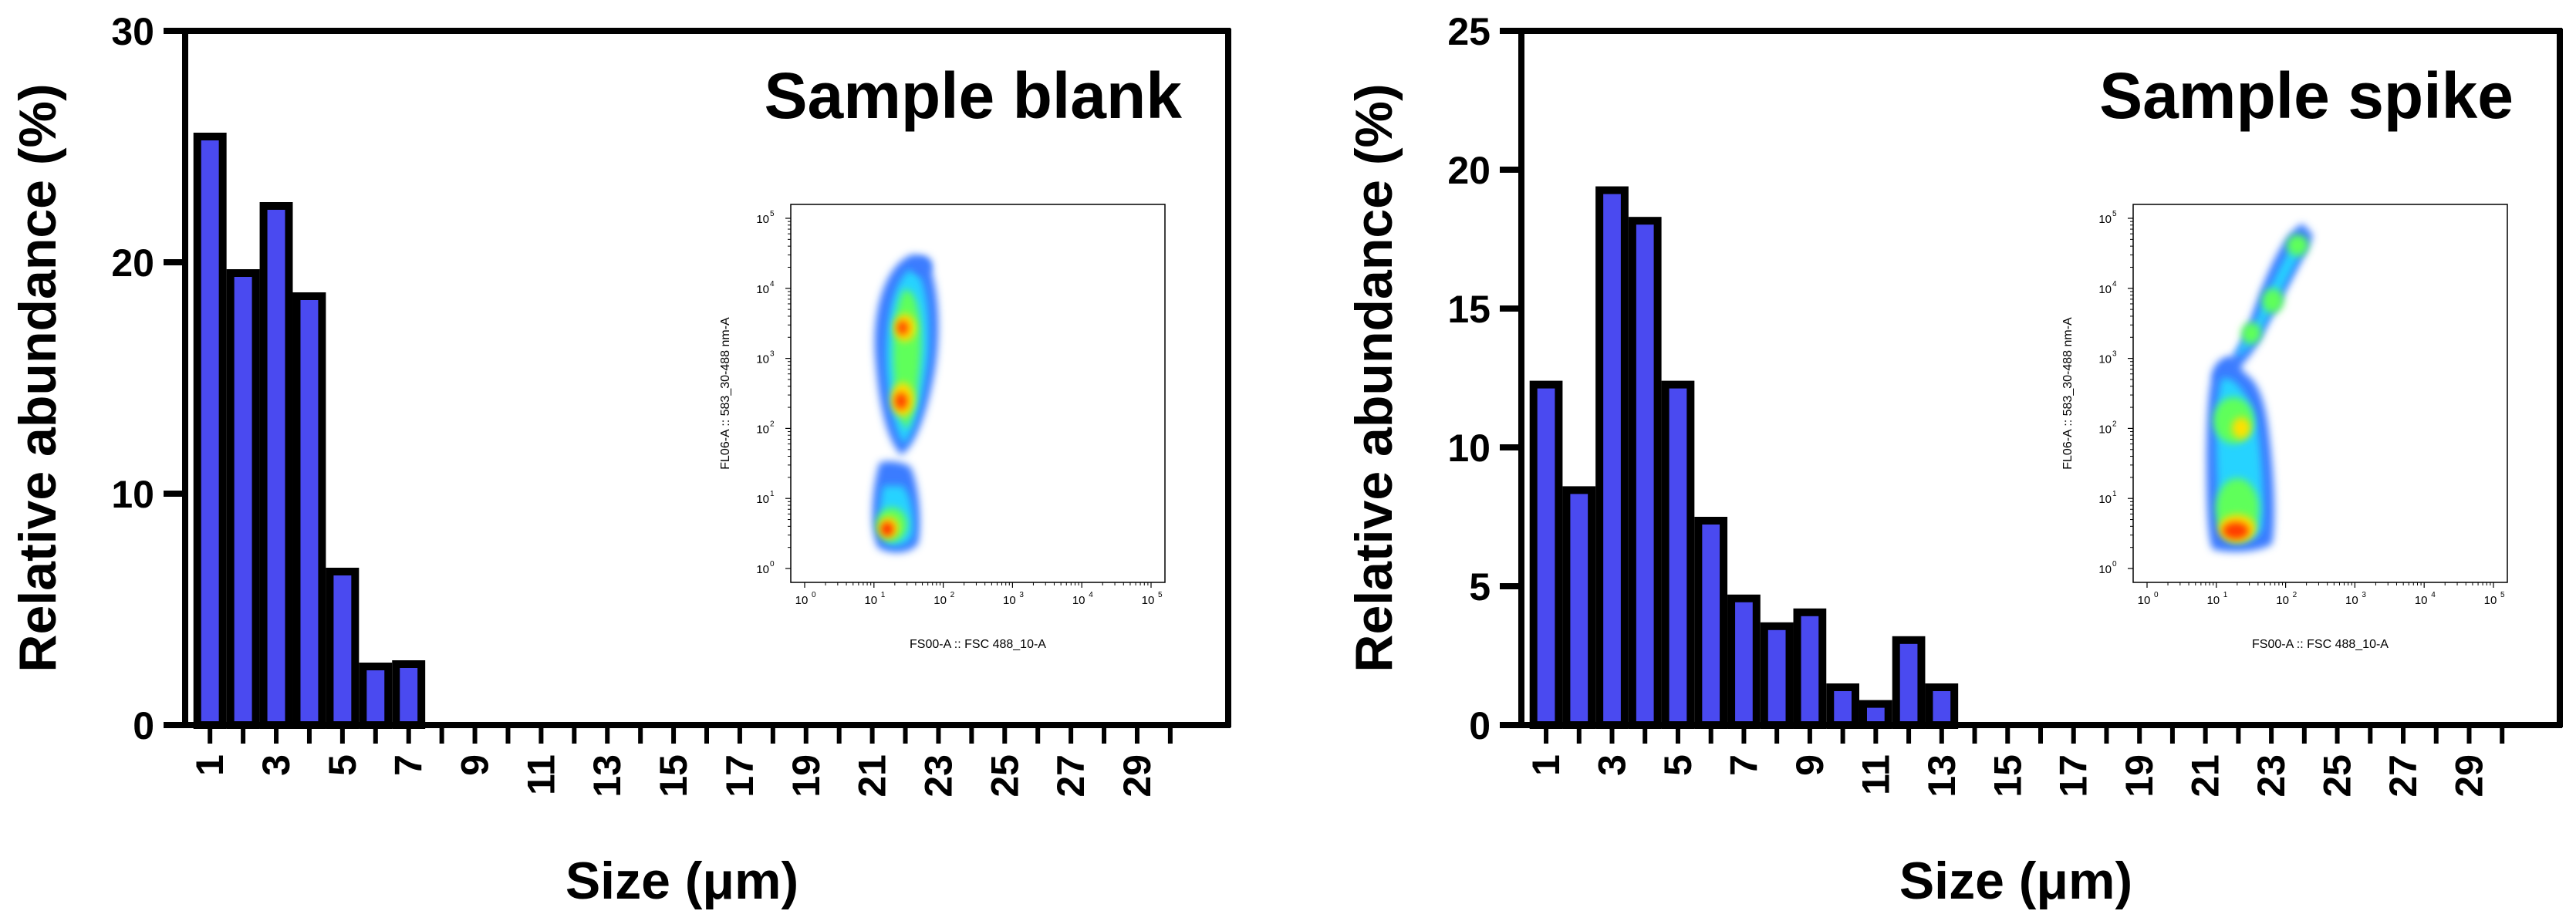 Image resolution: width=2576 pixels, height=921 pixels. What do you see at coordinates (1678, 765) in the screenshot?
I see `x-tick-label: 5` at bounding box center [1678, 765].